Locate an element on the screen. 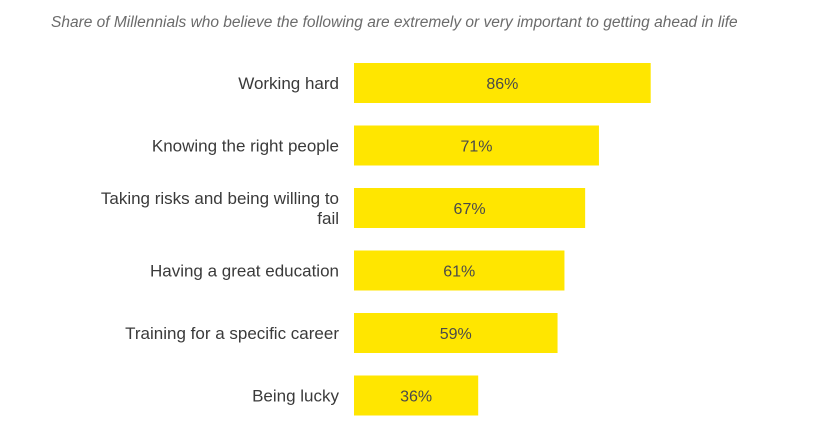 The height and width of the screenshot is (432, 836). category-label-1: Working hard is located at coordinates (288, 83).